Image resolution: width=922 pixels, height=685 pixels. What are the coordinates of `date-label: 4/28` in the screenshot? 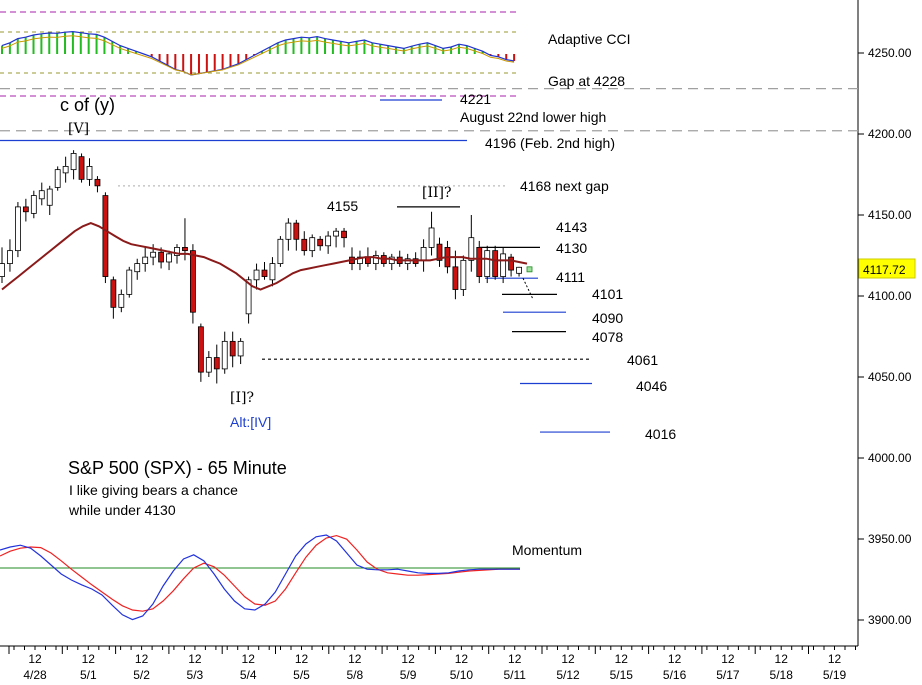 It's located at (35, 675).